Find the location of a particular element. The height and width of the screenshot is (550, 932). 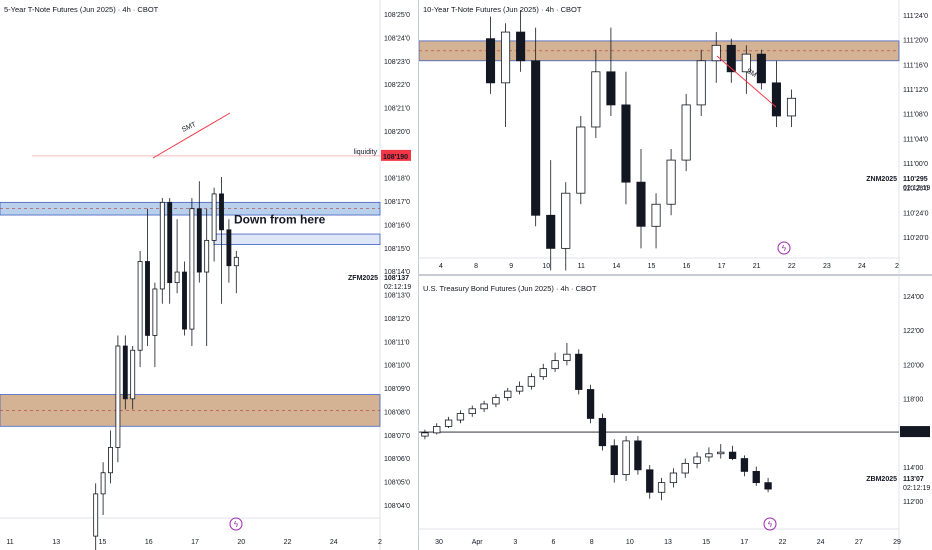

y-tick-label: 111'04'0 is located at coordinates (915, 139).